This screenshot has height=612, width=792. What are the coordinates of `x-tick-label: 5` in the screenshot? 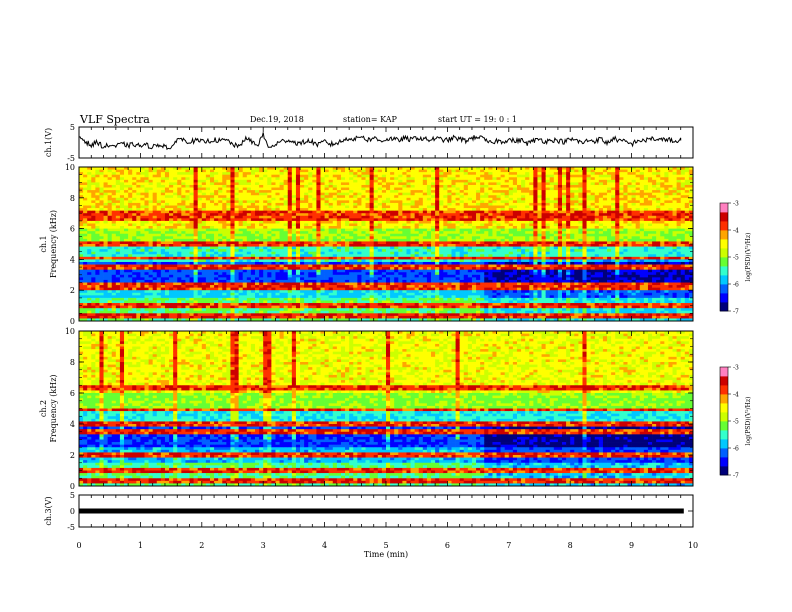 It's located at (385, 545).